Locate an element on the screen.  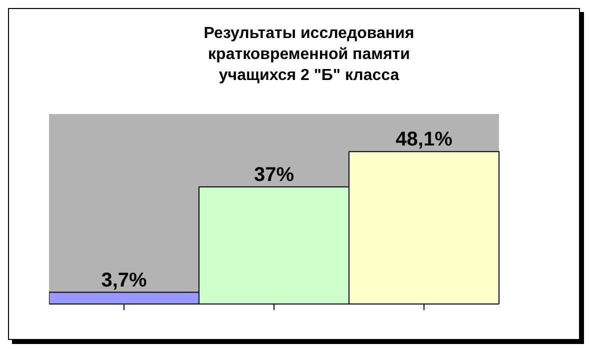
data-label: 48,1% is located at coordinates (424, 139).